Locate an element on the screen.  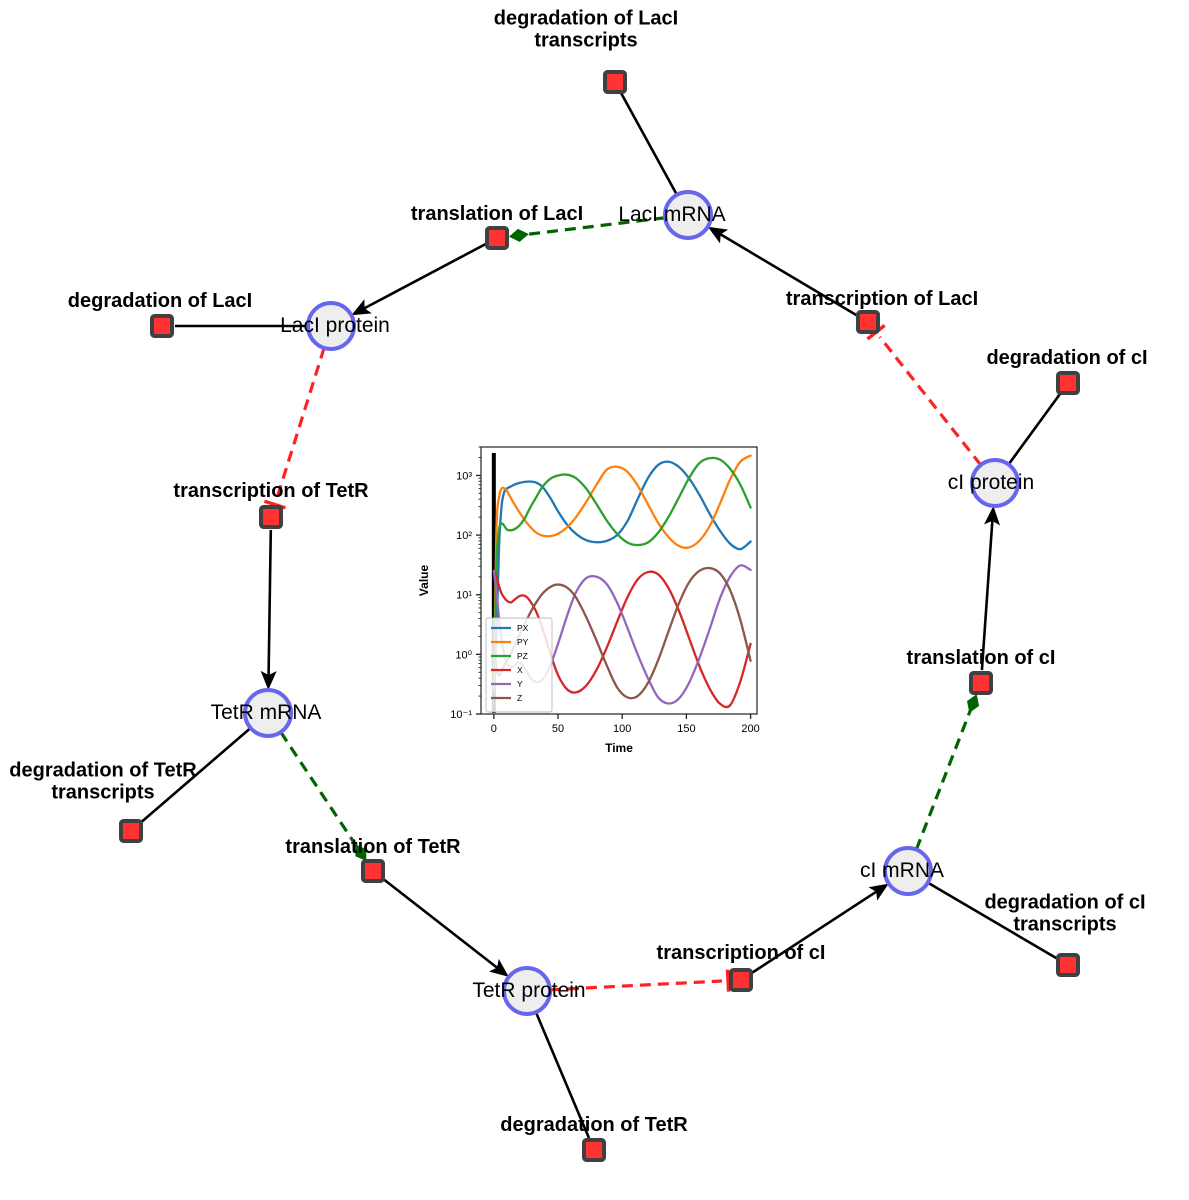
reaction-node-translation_ci is located at coordinates (981, 683).